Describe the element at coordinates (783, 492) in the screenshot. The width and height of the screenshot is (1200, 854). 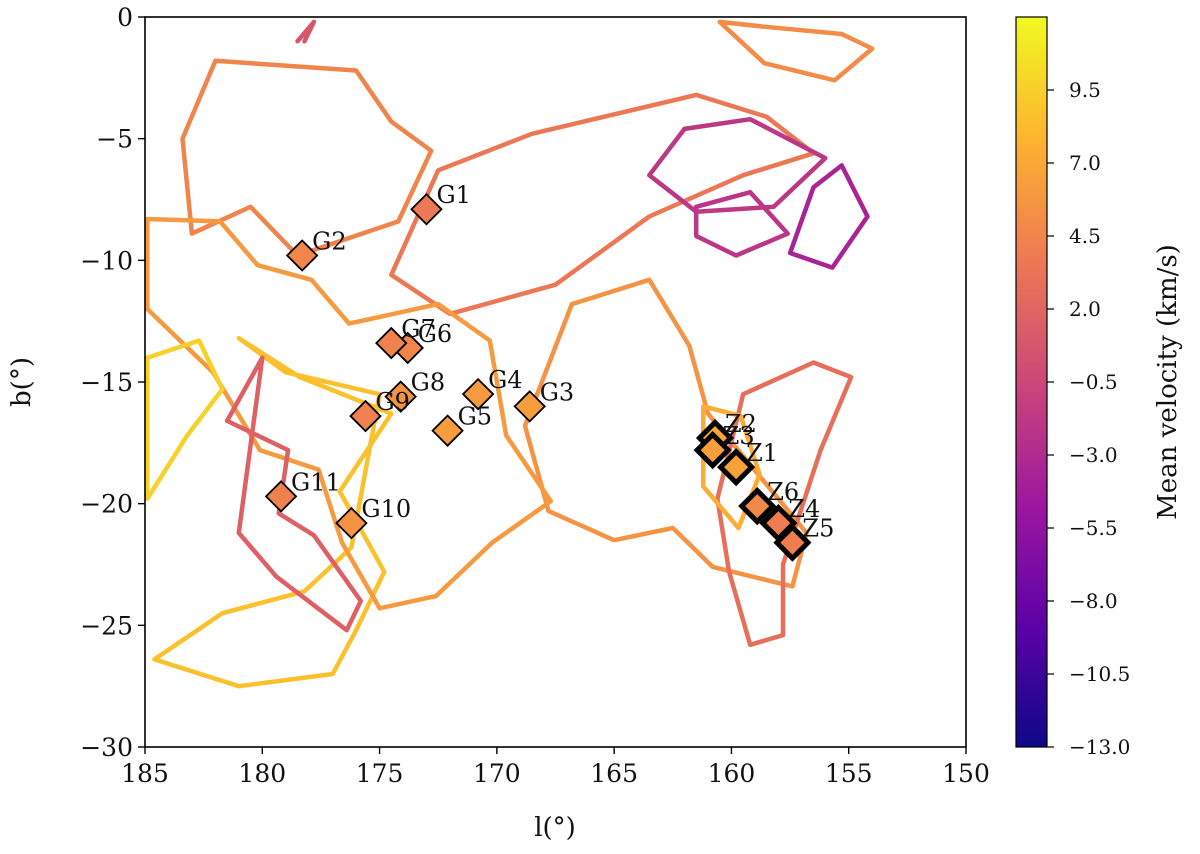
I see `marker-label-z6: Z6` at that location.